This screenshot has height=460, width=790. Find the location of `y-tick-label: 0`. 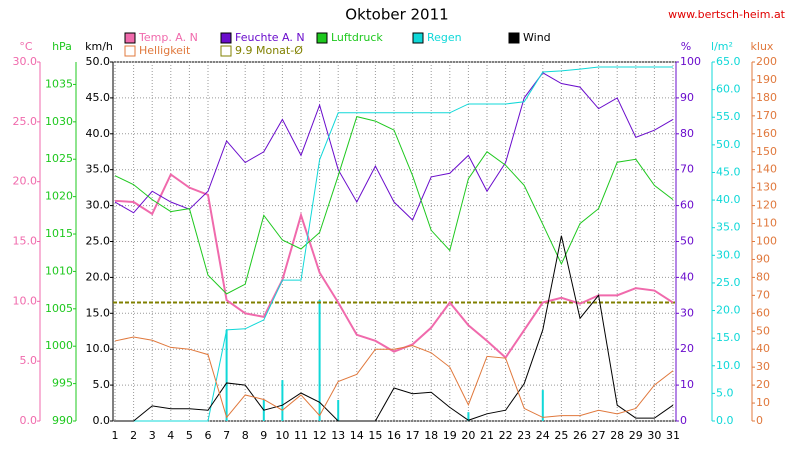

y-tick-label: 0 is located at coordinates (683, 420).